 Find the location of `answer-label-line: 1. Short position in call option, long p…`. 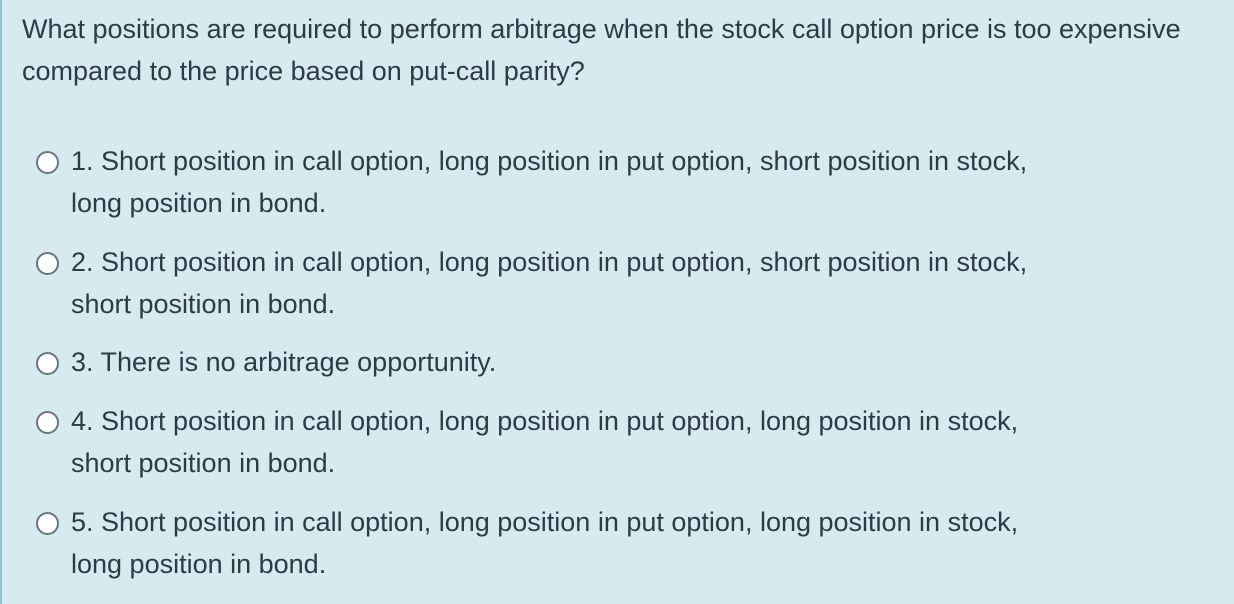

answer-label-line: 1. Short position in call option, long p… is located at coordinates (549, 161).